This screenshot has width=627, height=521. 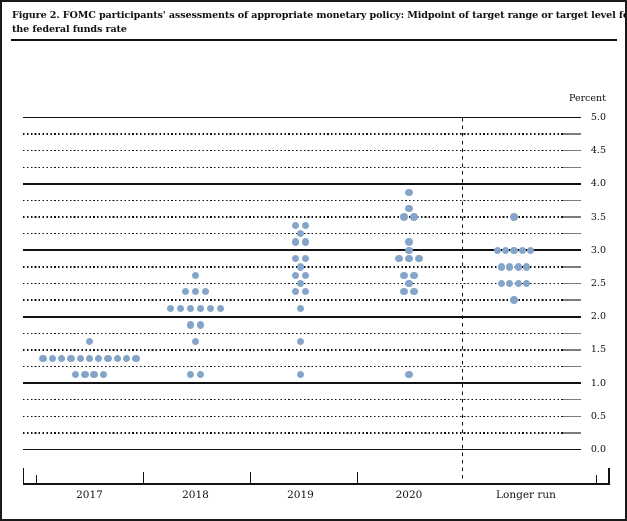 I want to click on y-axis-label: 1.5, so click(x=598, y=350).